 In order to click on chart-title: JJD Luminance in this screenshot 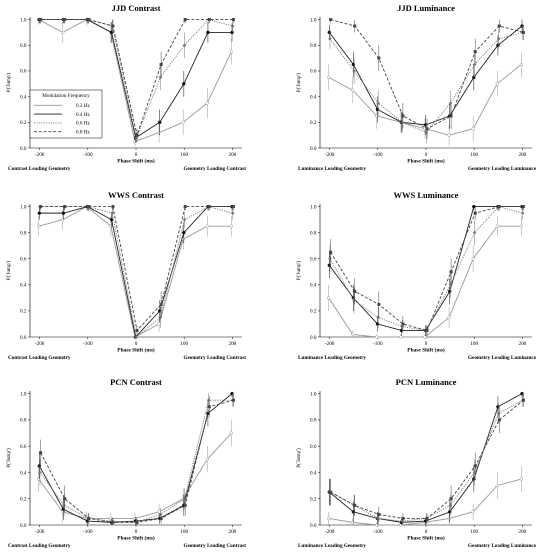, I will do `click(426, 8)`.